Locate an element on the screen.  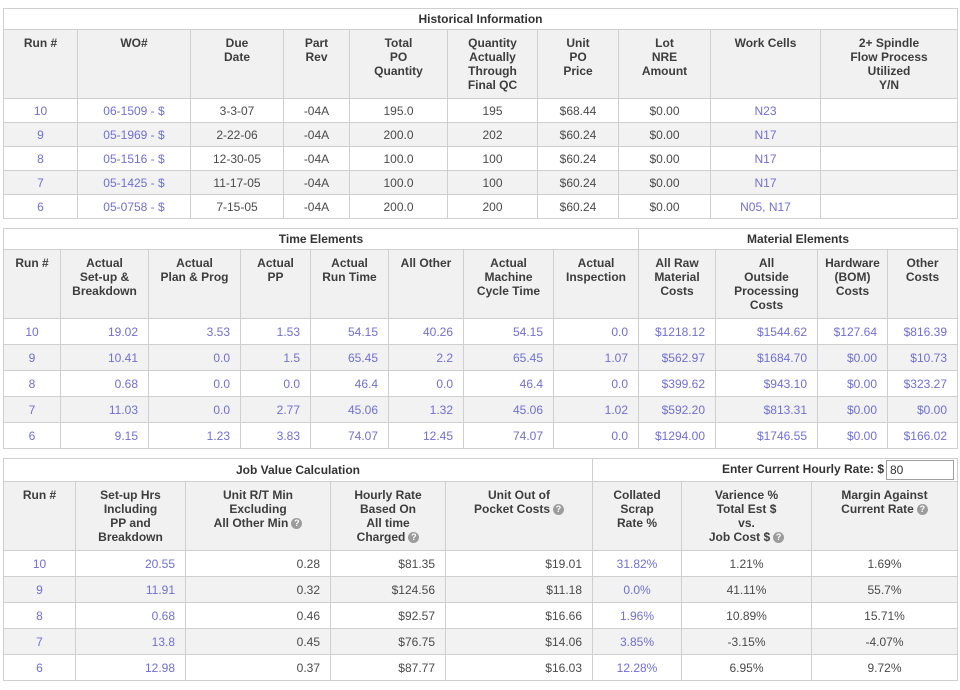
hardware-bom-link: $127.64 is located at coordinates (855, 331).